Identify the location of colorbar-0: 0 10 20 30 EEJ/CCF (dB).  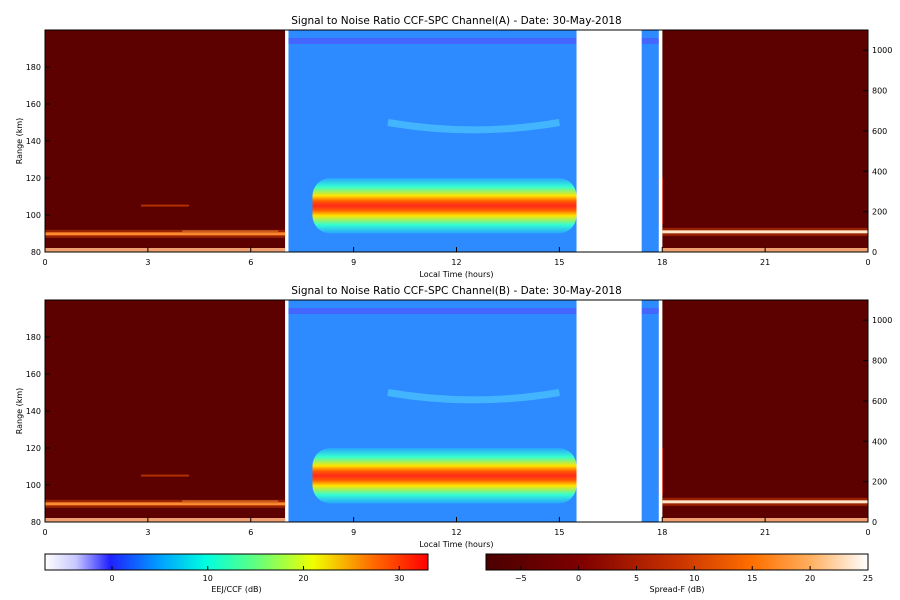
(236, 573).